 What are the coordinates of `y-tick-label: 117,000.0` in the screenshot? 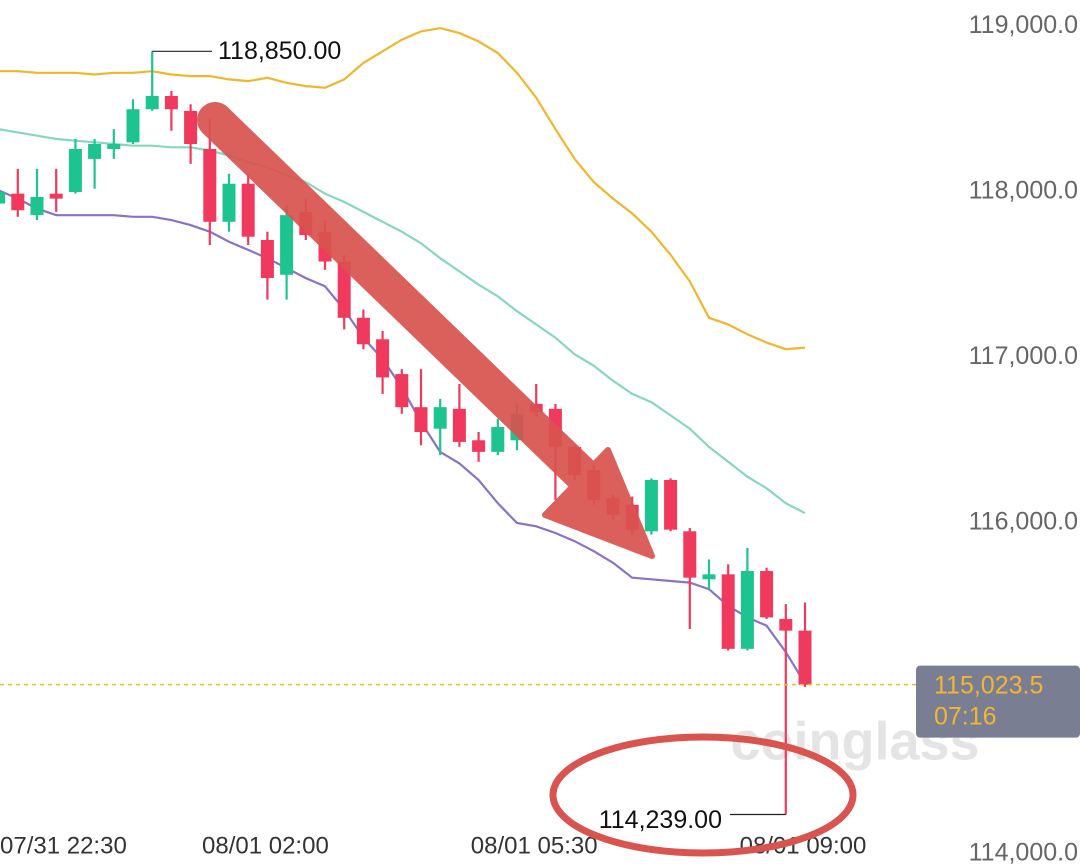 It's located at (1023, 356).